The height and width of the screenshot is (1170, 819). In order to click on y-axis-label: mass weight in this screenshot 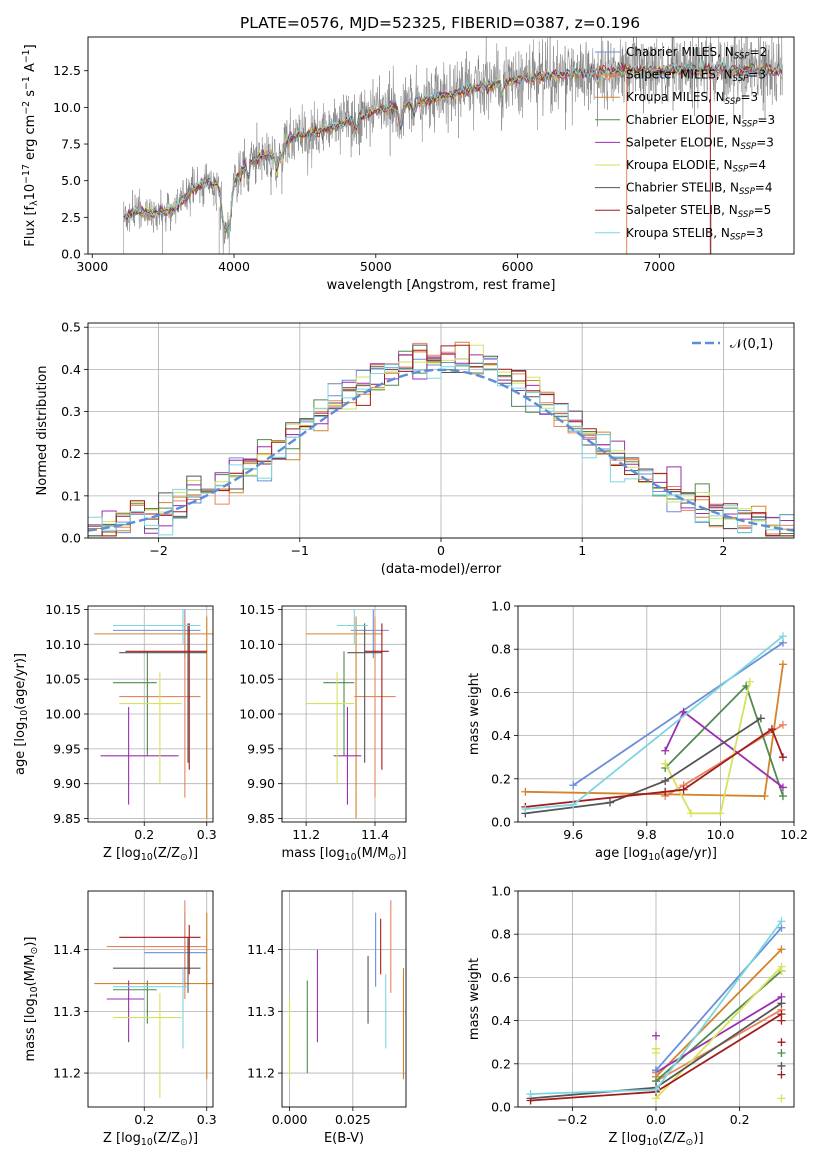, I will do `click(474, 714)`.